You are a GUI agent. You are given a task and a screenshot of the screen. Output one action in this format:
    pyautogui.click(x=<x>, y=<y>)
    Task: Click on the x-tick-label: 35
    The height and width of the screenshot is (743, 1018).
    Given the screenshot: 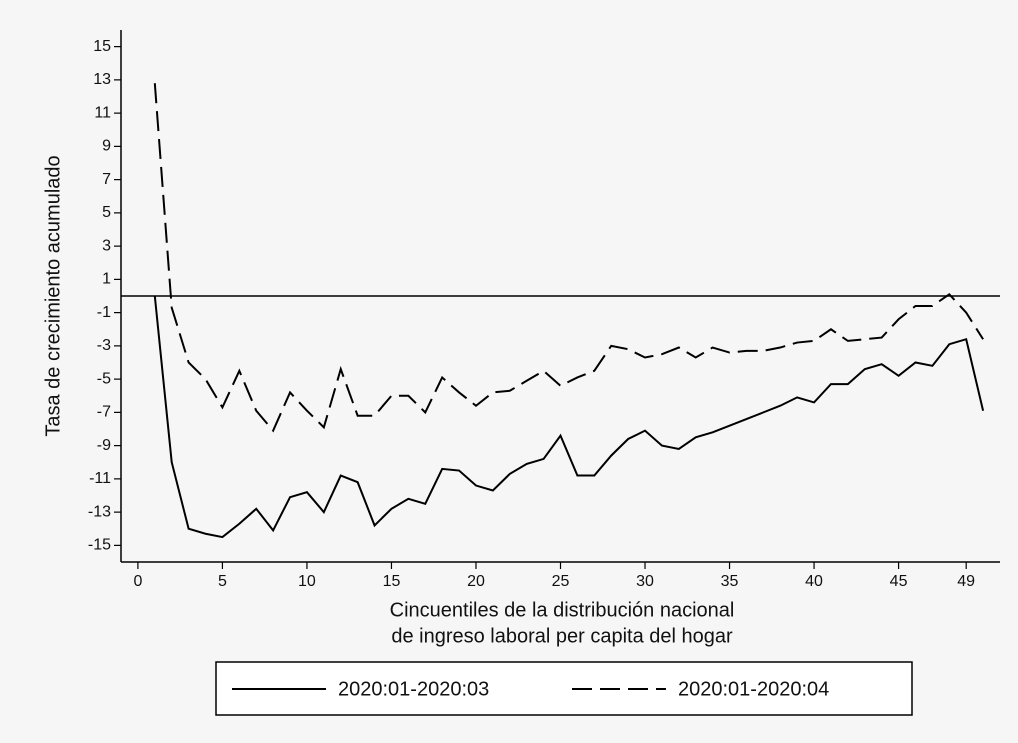 What is the action you would take?
    pyautogui.click(x=730, y=581)
    